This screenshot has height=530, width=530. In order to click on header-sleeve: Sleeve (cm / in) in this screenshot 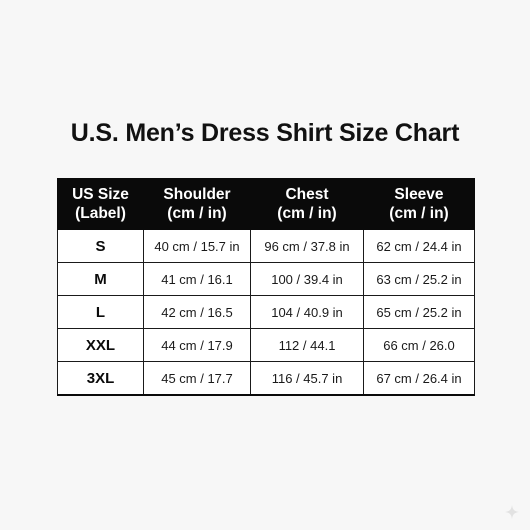, I will do `click(419, 204)`.